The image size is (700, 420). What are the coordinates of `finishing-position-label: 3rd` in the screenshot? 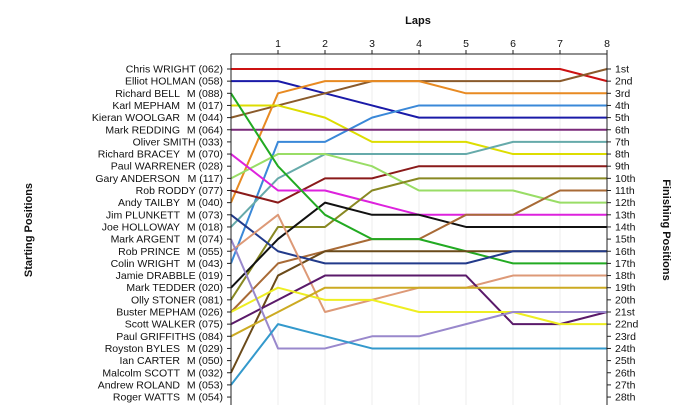 It's located at (622, 94).